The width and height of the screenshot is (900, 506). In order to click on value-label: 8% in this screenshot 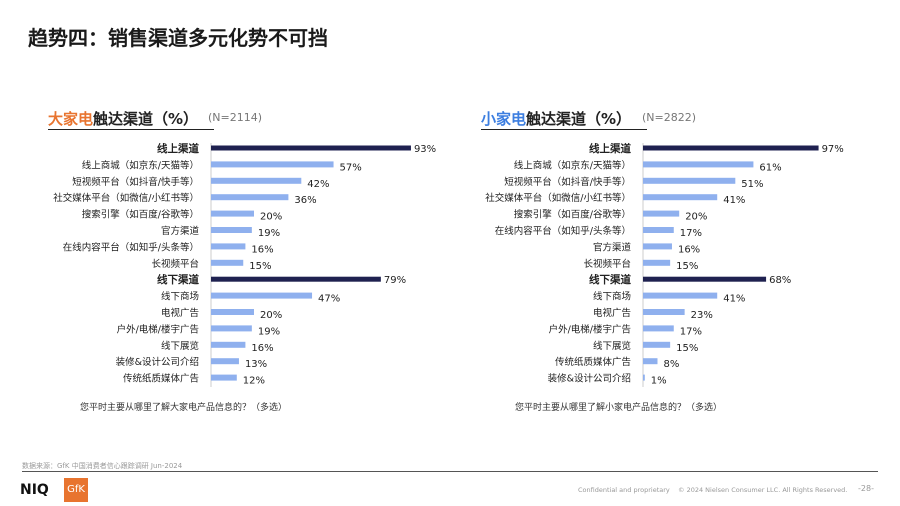, I will do `click(671, 364)`.